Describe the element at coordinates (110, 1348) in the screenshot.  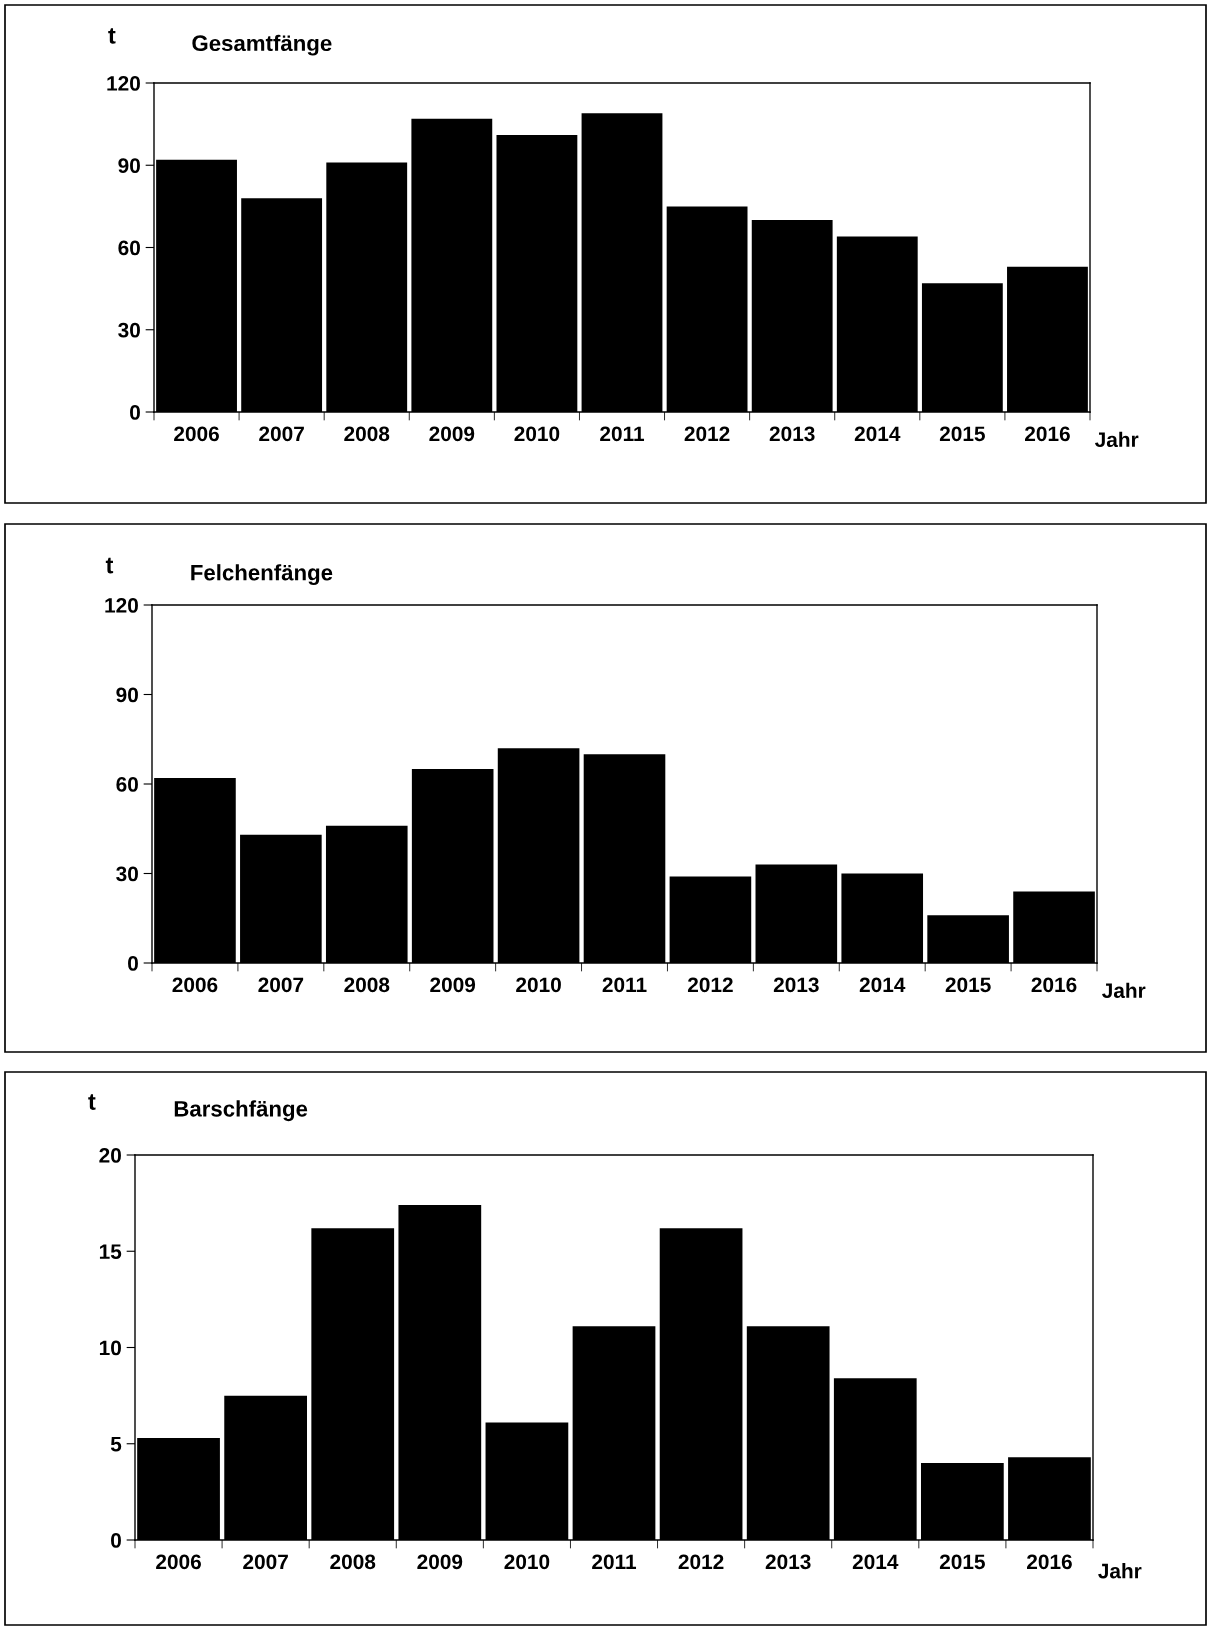
I see `y-tick-label: 10` at that location.